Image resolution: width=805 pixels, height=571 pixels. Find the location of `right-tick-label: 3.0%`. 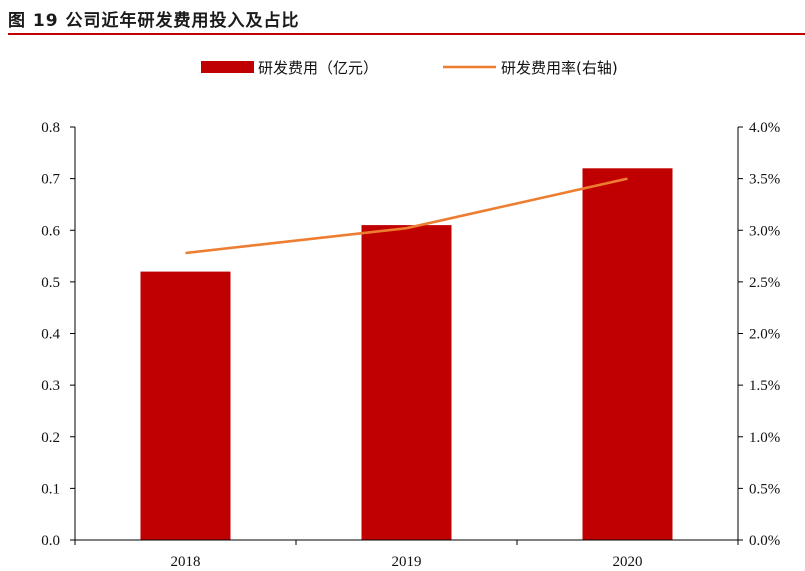

right-tick-label: 3.0% is located at coordinates (764, 231).